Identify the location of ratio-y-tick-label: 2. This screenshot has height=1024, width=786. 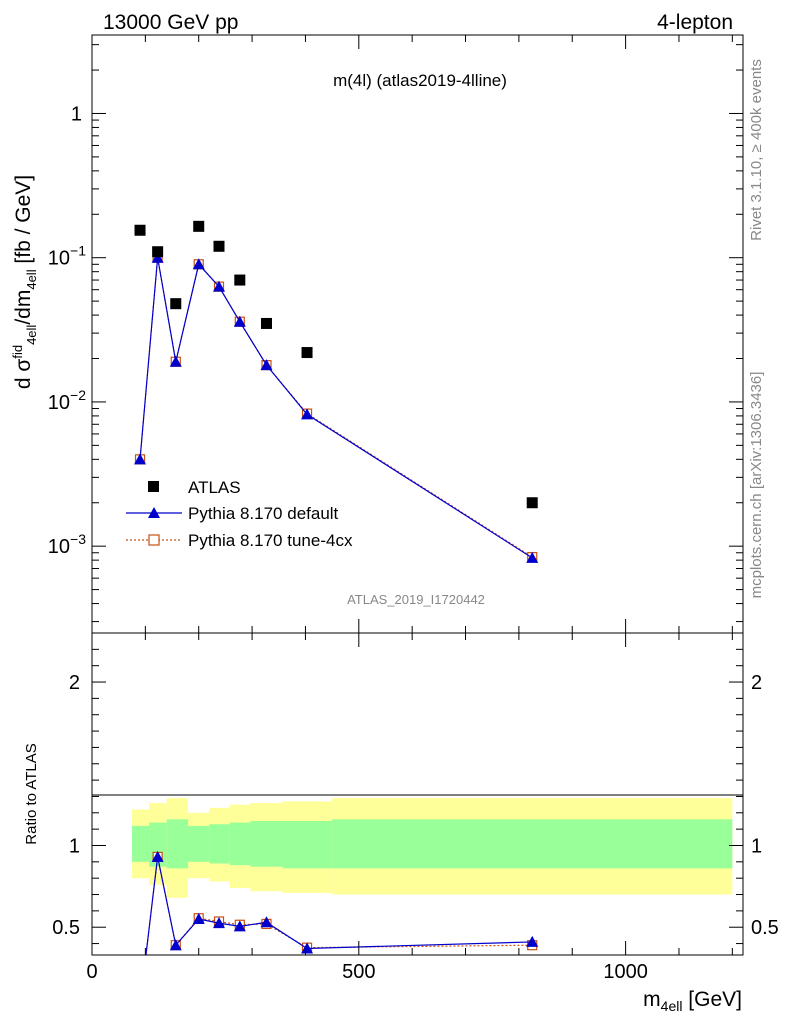
(74, 683).